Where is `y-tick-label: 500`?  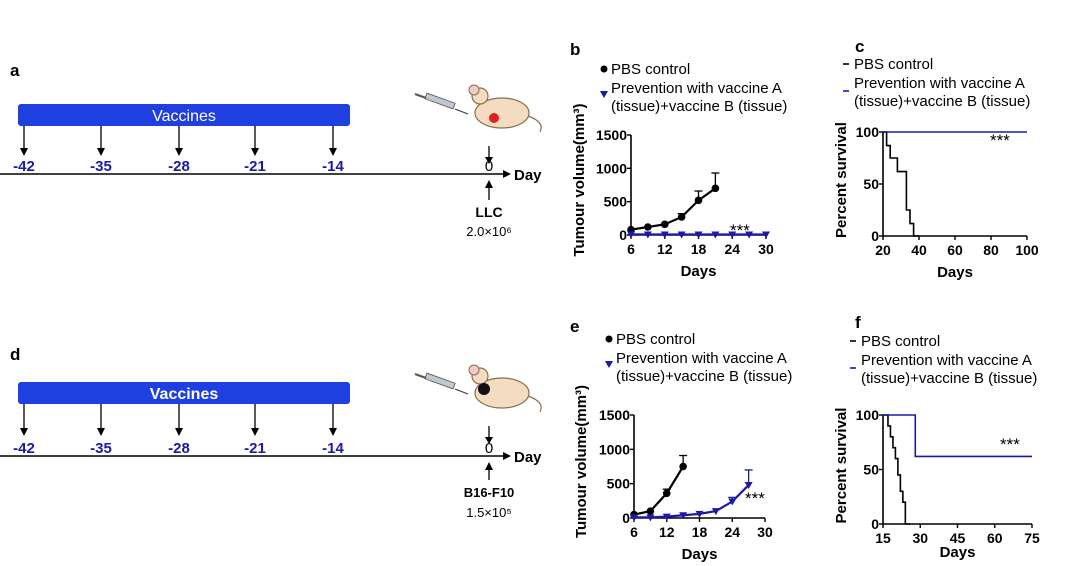 y-tick-label: 500 is located at coordinates (616, 202).